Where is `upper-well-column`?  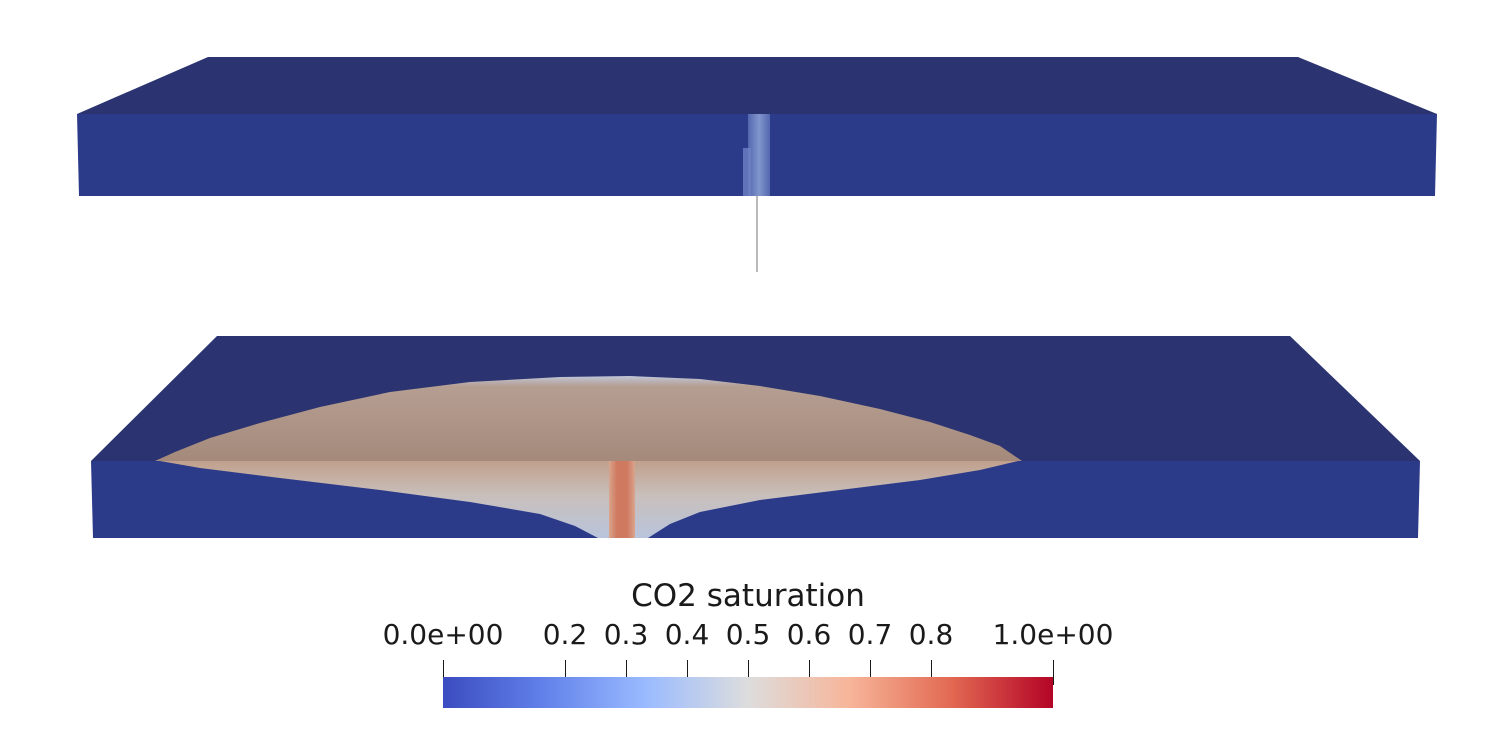 upper-well-column is located at coordinates (759, 155).